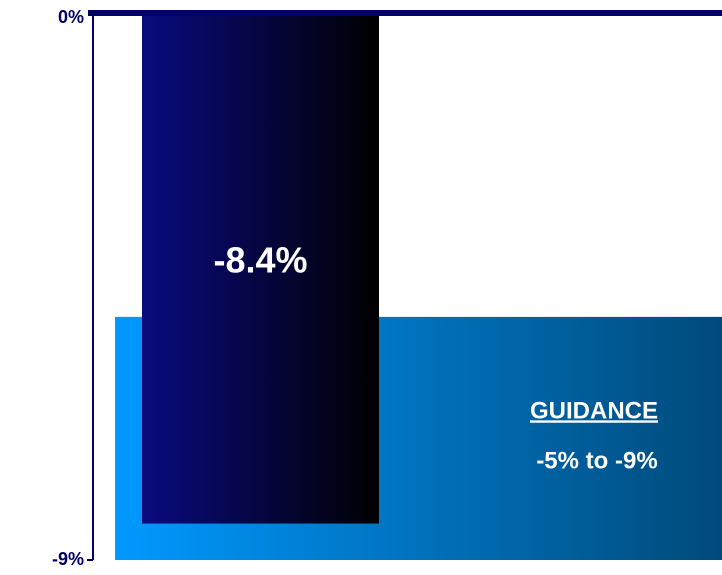 The height and width of the screenshot is (575, 722). What do you see at coordinates (594, 410) in the screenshot?
I see `guidance-label: GUIDANCE` at bounding box center [594, 410].